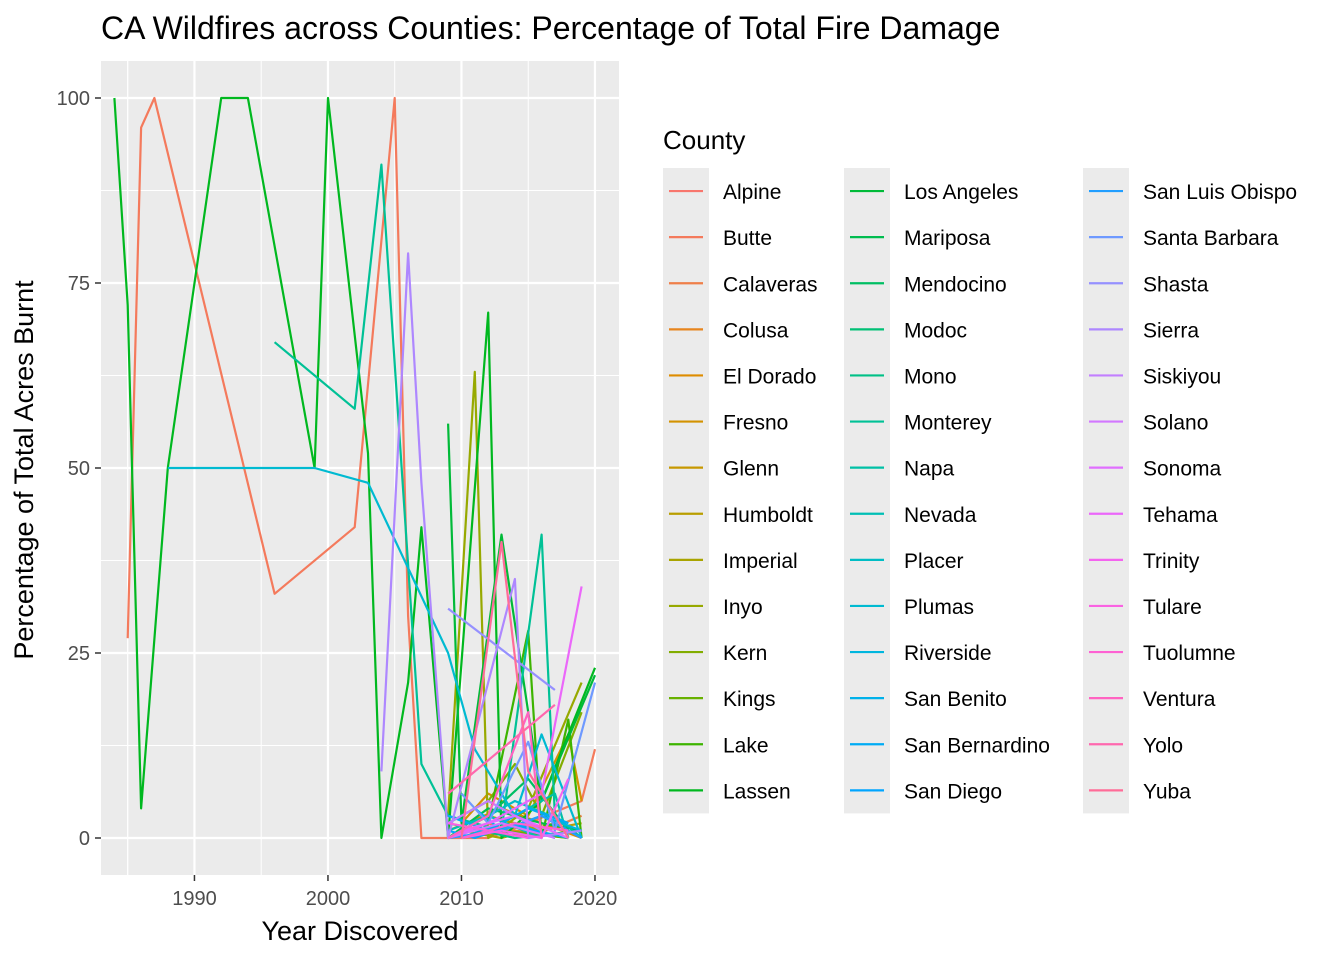 The image size is (1344, 960). I want to click on legend-label: Glenn, so click(751, 469).